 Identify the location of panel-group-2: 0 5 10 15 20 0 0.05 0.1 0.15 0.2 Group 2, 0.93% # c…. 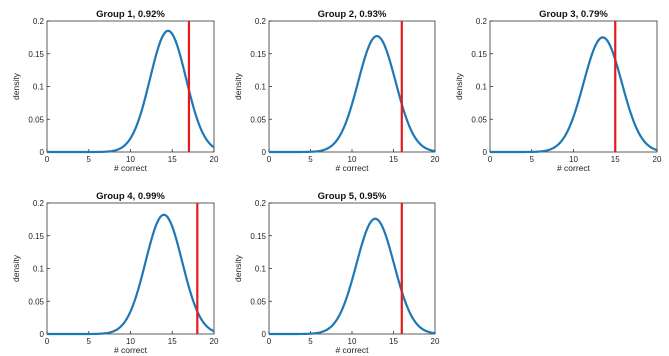
(336, 91).